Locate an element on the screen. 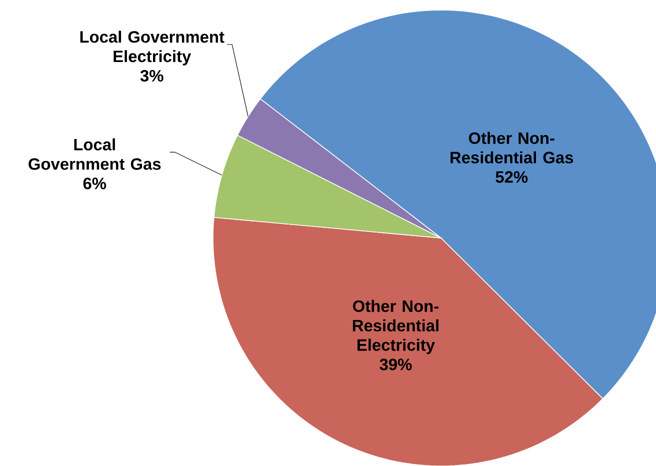 This screenshot has width=656, height=466. data-label: 39% is located at coordinates (396, 364).